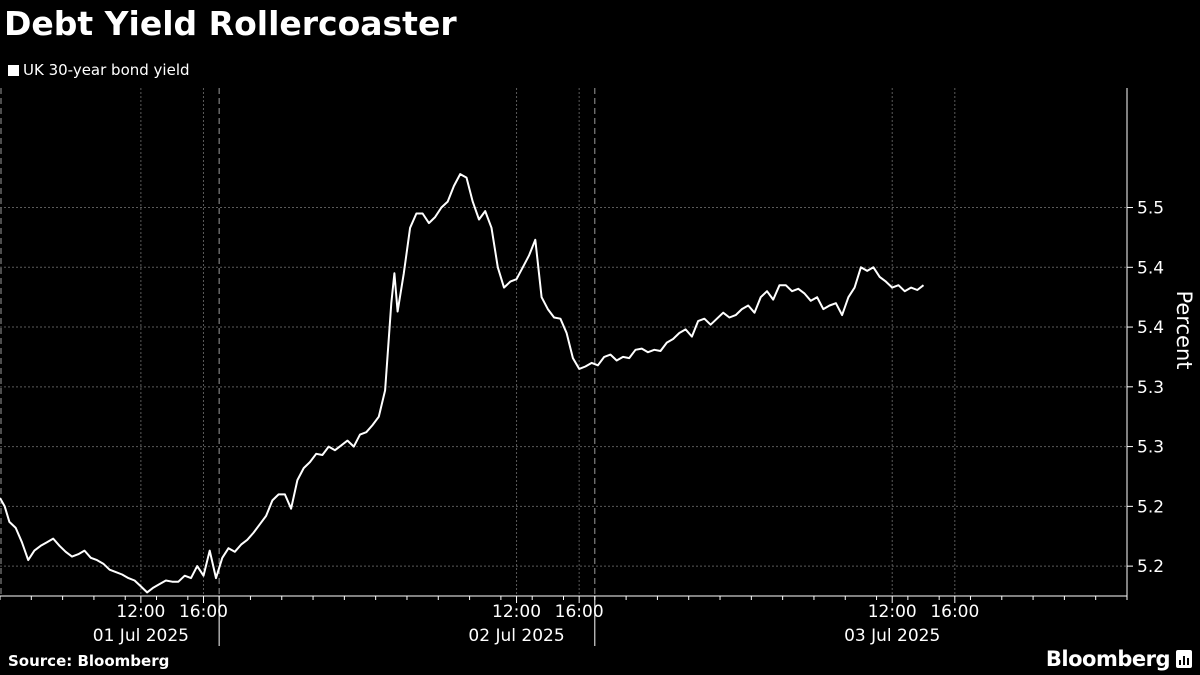 This screenshot has height=675, width=1200. What do you see at coordinates (1150, 209) in the screenshot?
I see `y-tick-label: 5.5` at bounding box center [1150, 209].